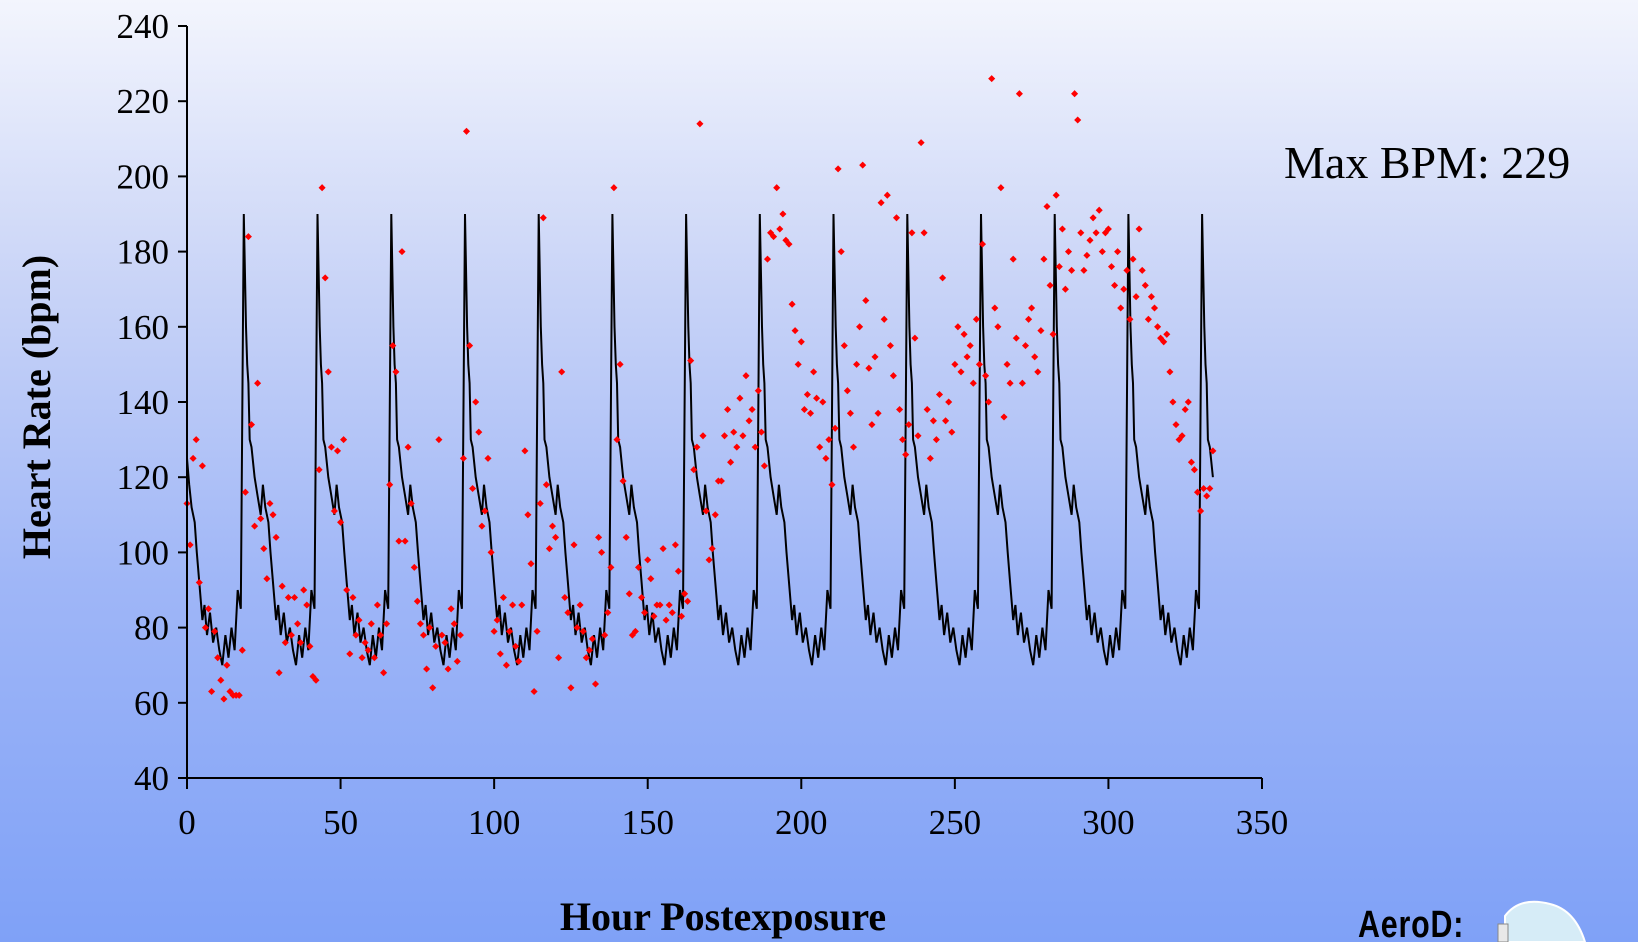  What do you see at coordinates (187, 822) in the screenshot?
I see `x-tick-label: 0` at bounding box center [187, 822].